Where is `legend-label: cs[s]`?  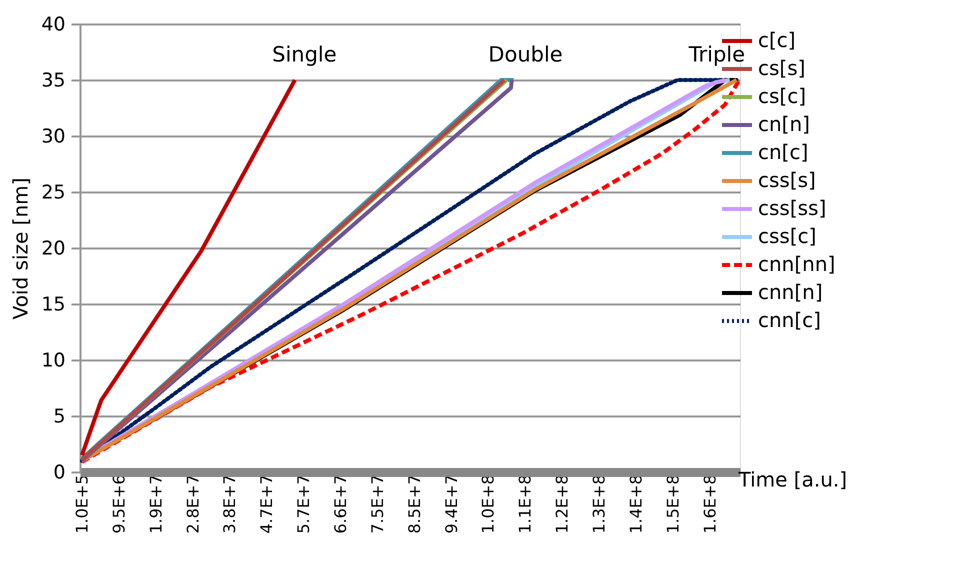
legend-label: cs[s] is located at coordinates (782, 68).